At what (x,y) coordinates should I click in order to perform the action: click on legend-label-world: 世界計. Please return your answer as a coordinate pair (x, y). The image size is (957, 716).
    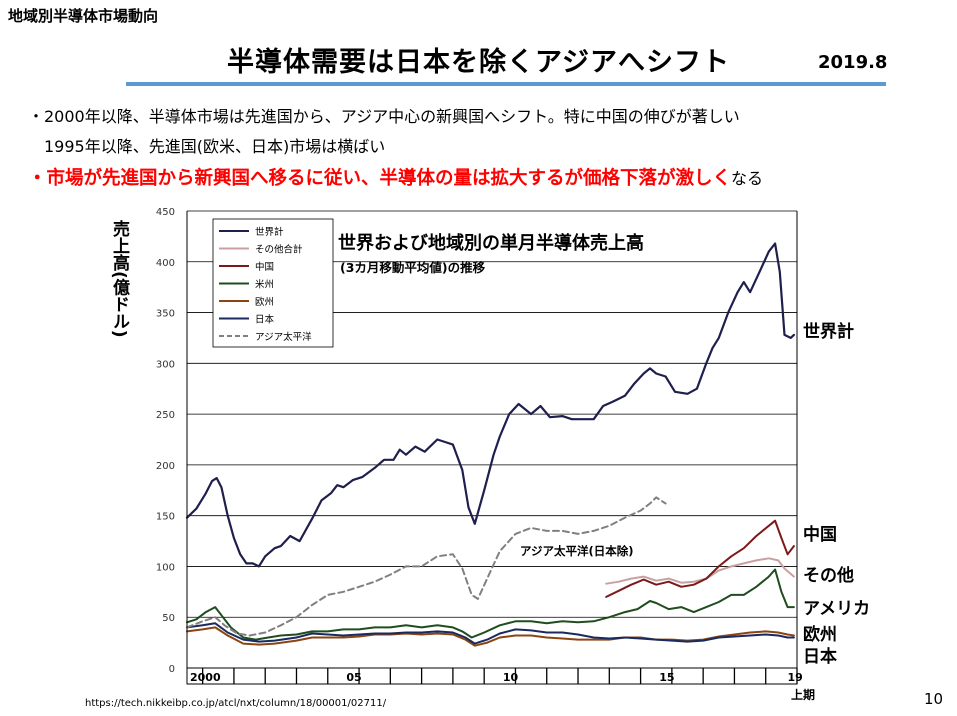
    Looking at the image, I should click on (269, 232).